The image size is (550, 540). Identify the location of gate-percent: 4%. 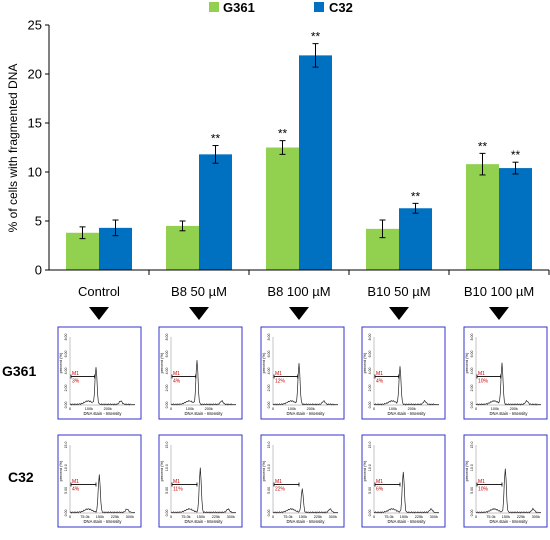
(177, 381).